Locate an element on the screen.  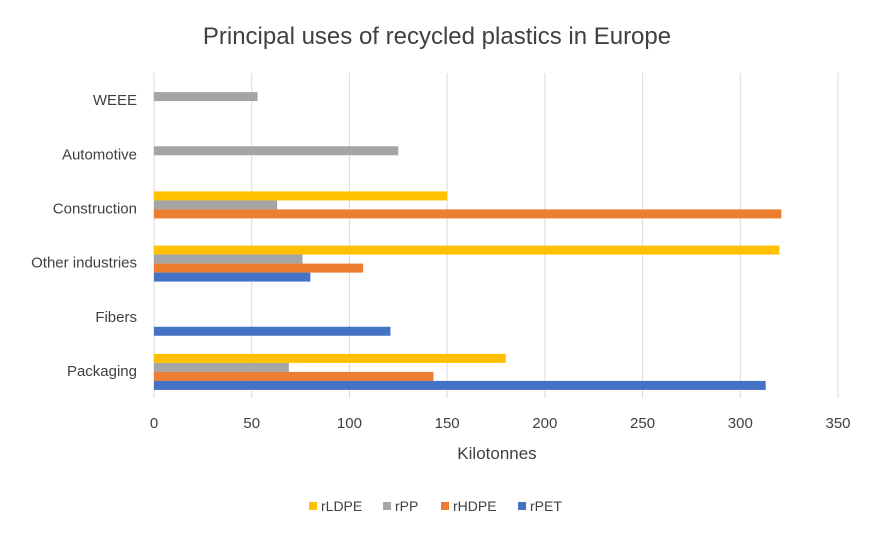
bar-rldpe-other-industries is located at coordinates (467, 250).